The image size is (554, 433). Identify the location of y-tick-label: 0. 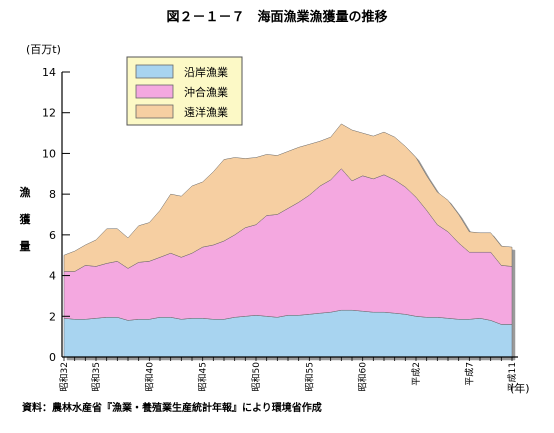
(52, 357).